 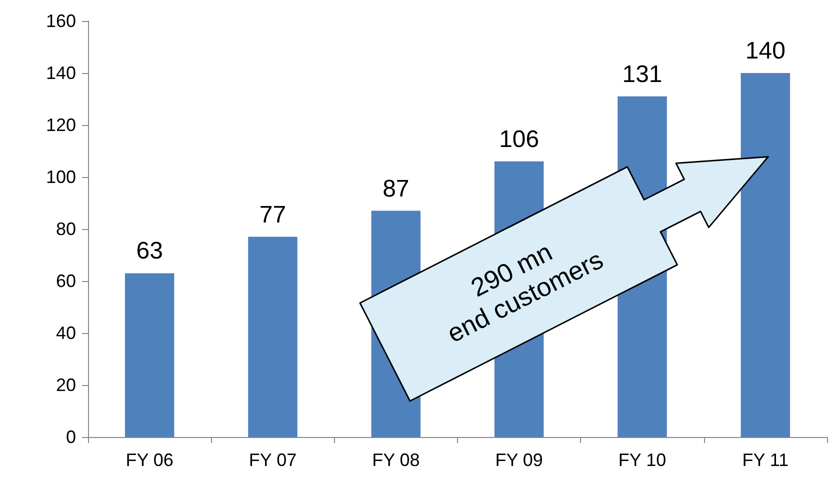 I want to click on data-label: 131, so click(x=642, y=74).